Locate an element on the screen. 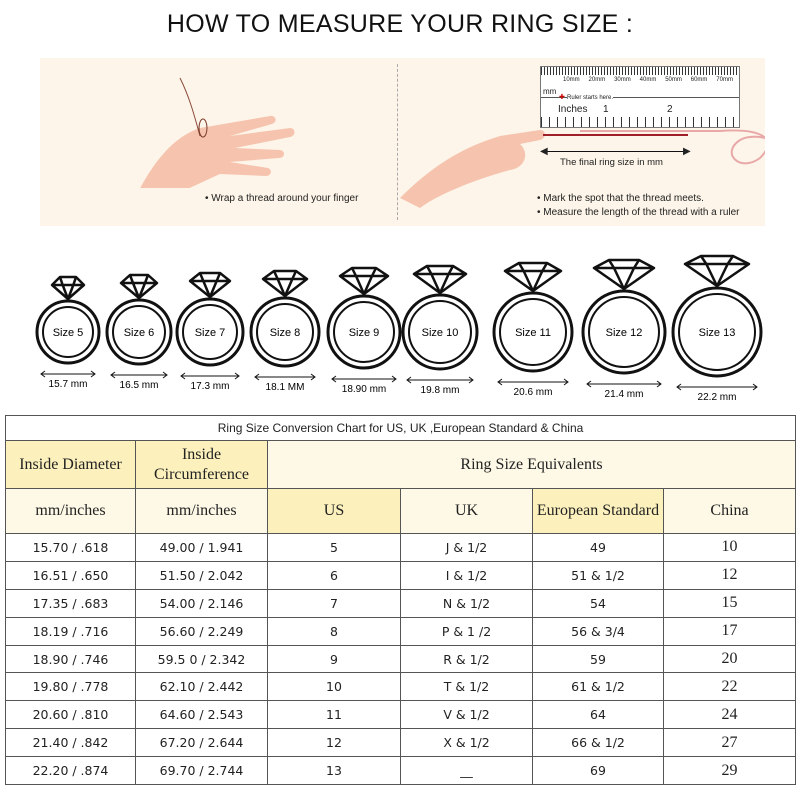 This screenshot has width=800, height=800. cell-european: 61 & 1/2 is located at coordinates (598, 687).